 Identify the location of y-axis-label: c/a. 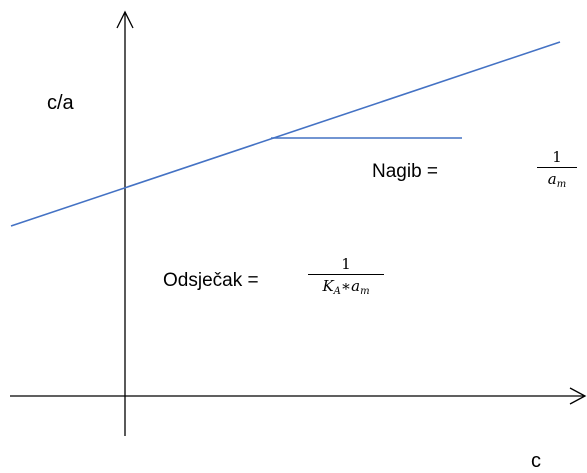
(60, 103).